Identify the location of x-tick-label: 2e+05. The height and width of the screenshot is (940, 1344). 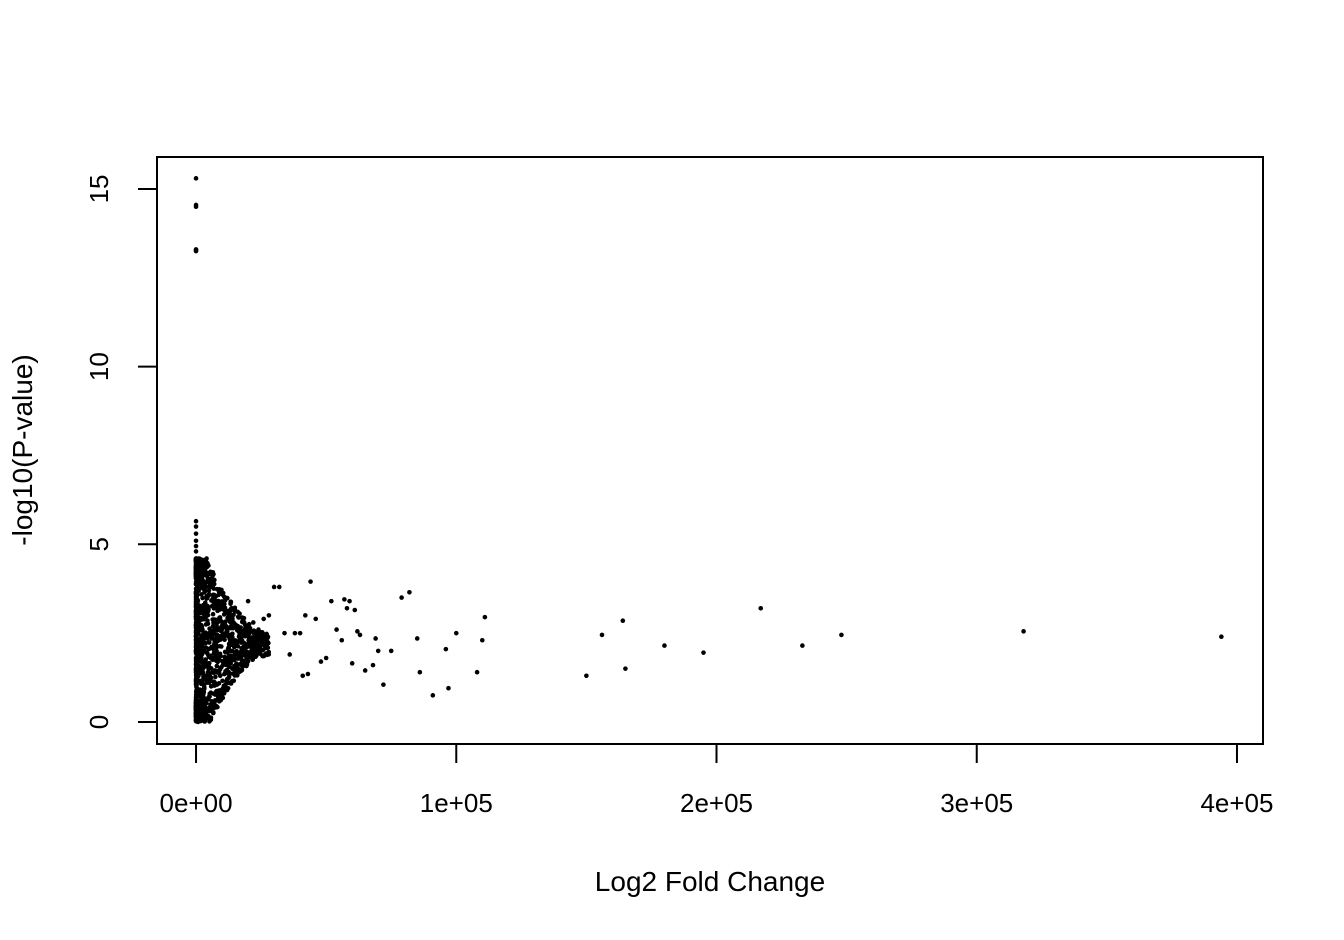
(716, 803).